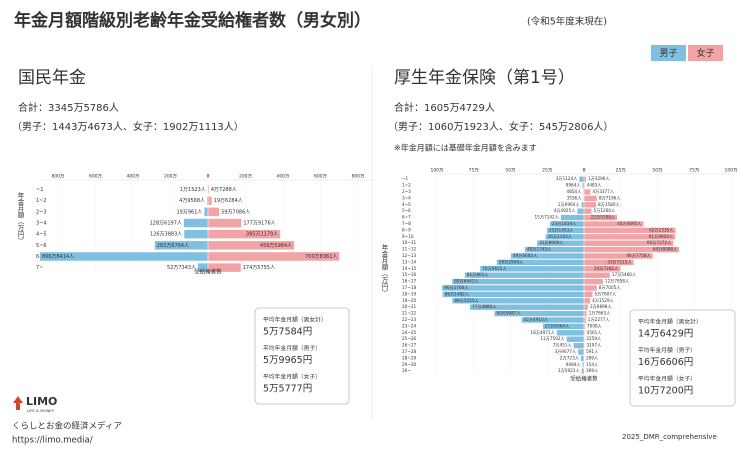  I want to click on value-label: 2259人, so click(594, 338).